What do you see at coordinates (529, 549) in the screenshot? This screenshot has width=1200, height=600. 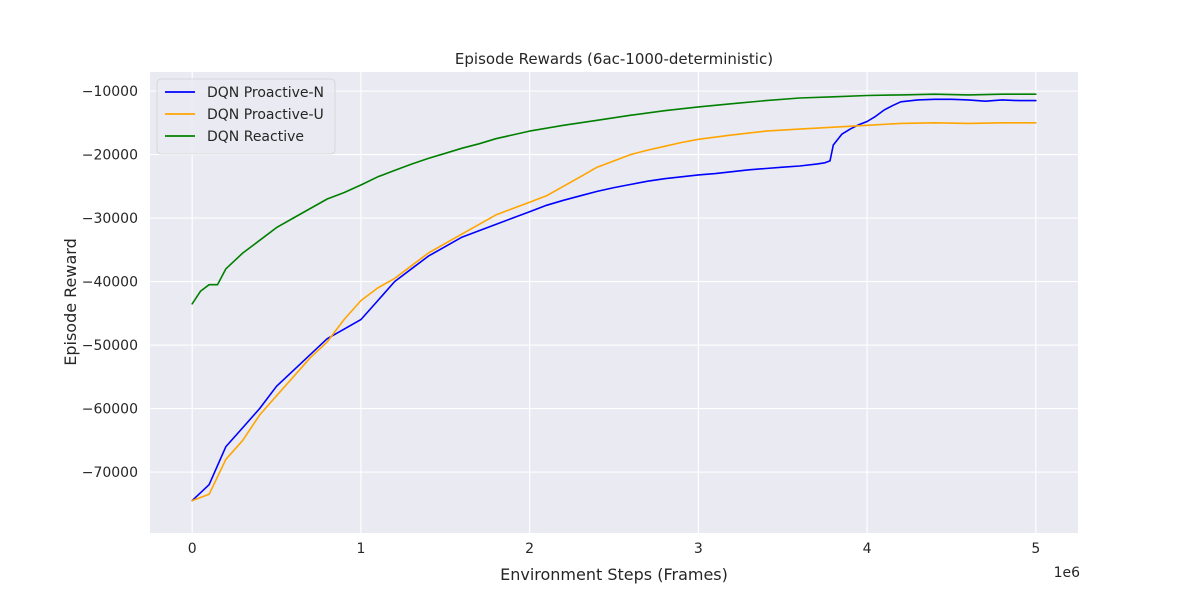 I see `x-tick-label: 2` at bounding box center [529, 549].